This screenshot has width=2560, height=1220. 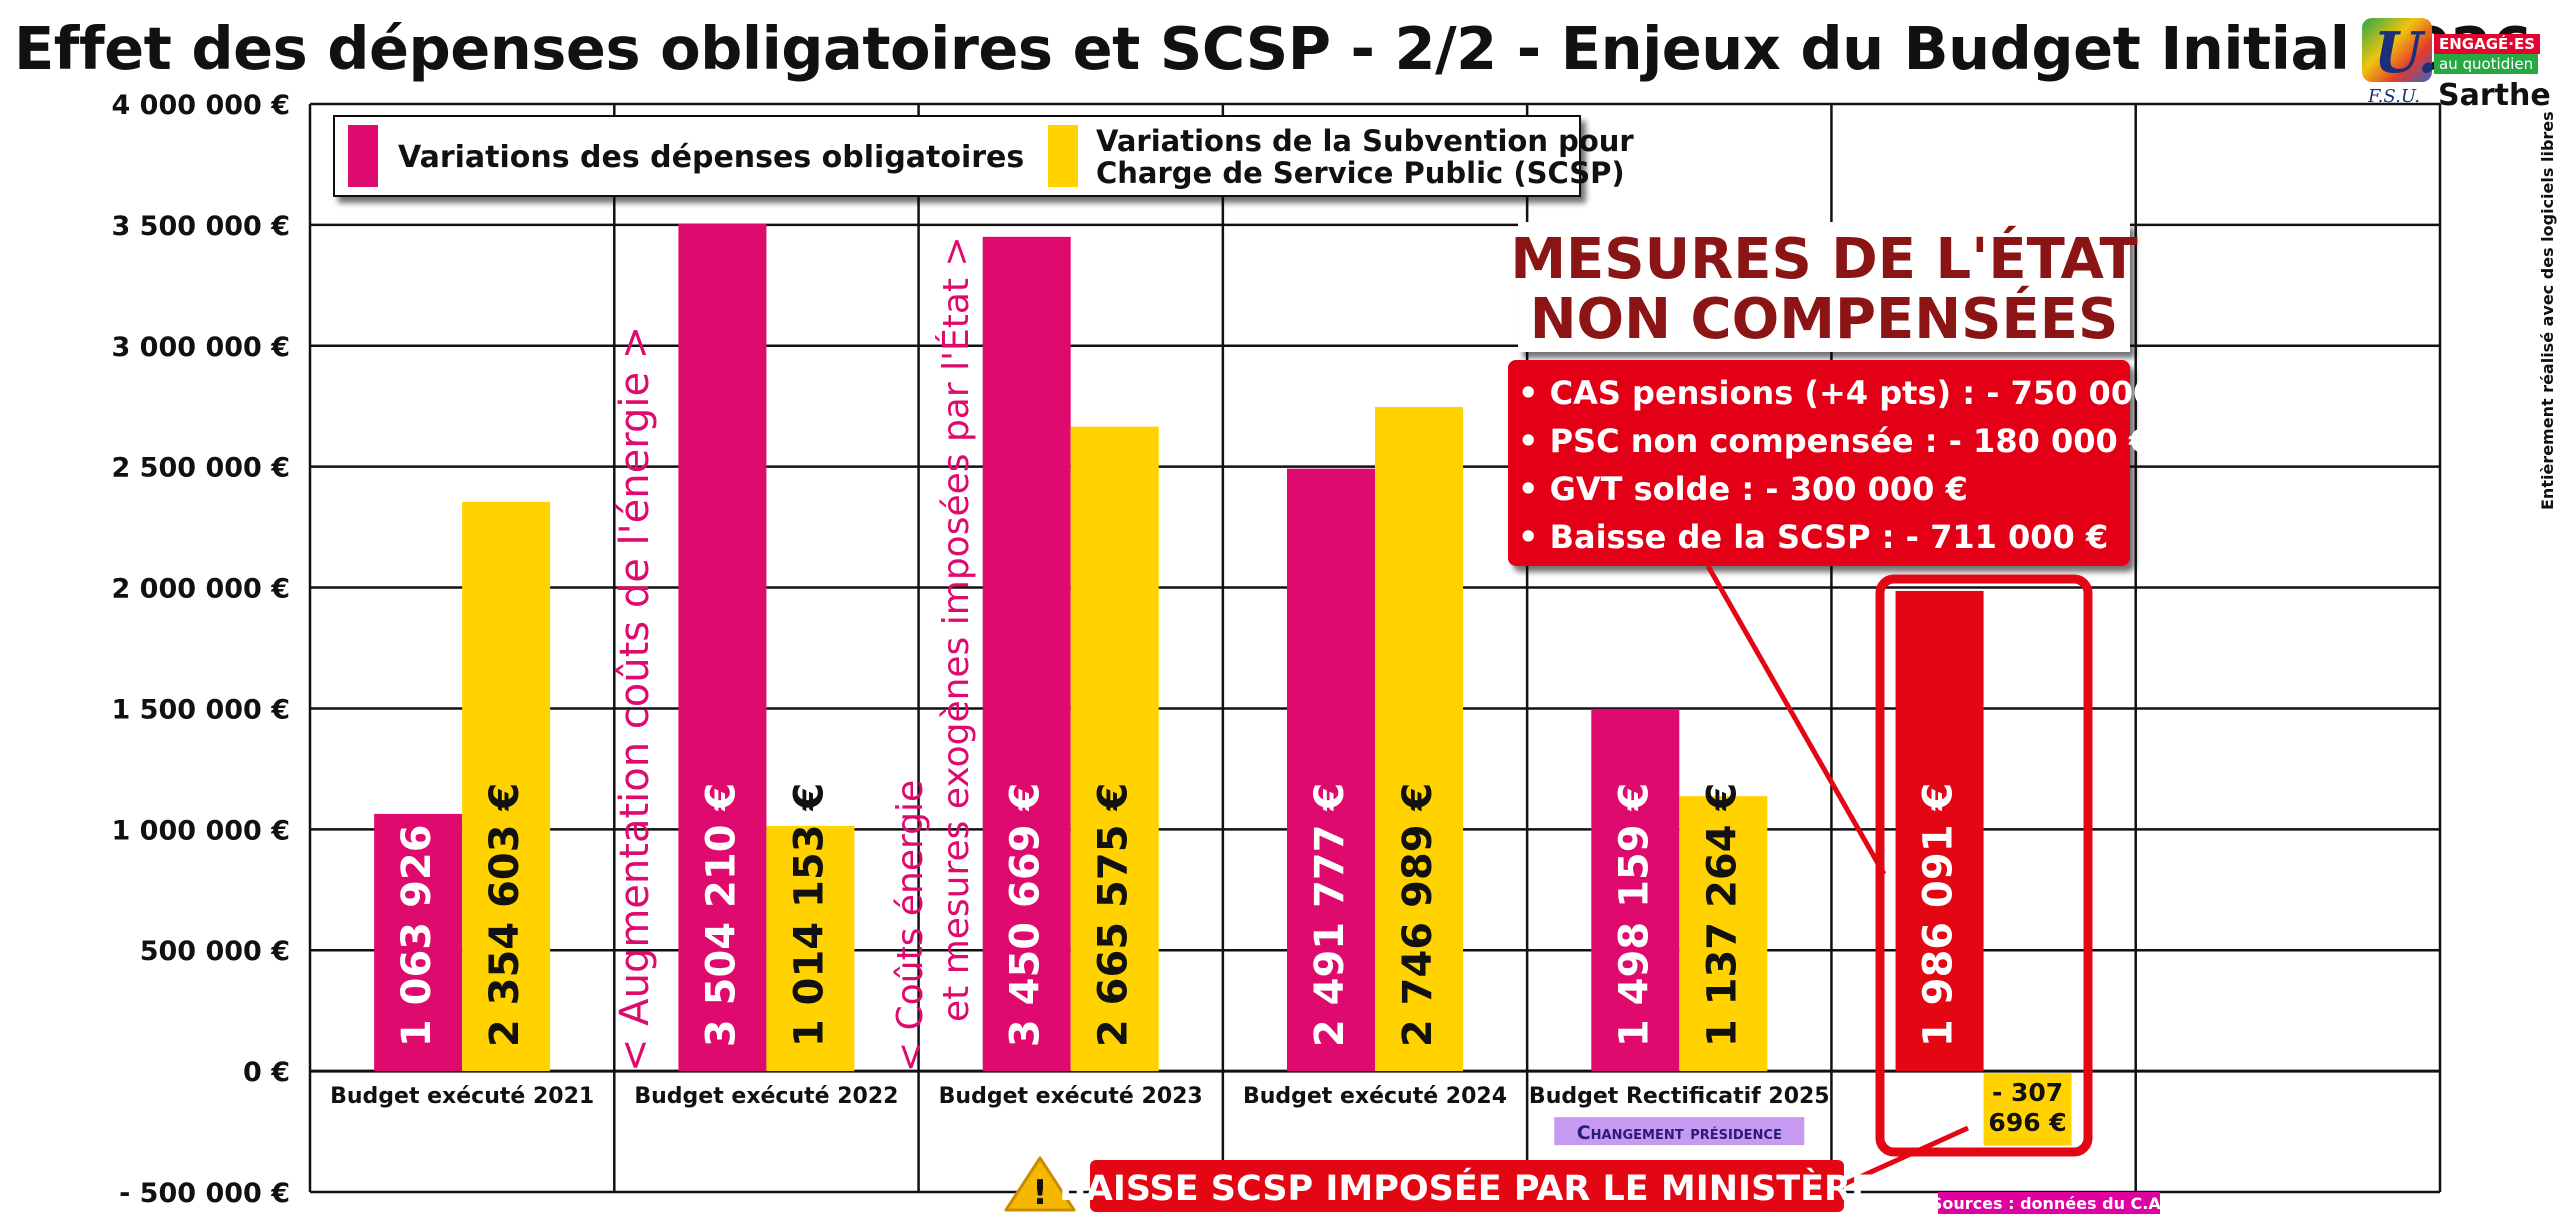 I want to click on data-label-depenses: 3 504 210 €, so click(x=721, y=915).